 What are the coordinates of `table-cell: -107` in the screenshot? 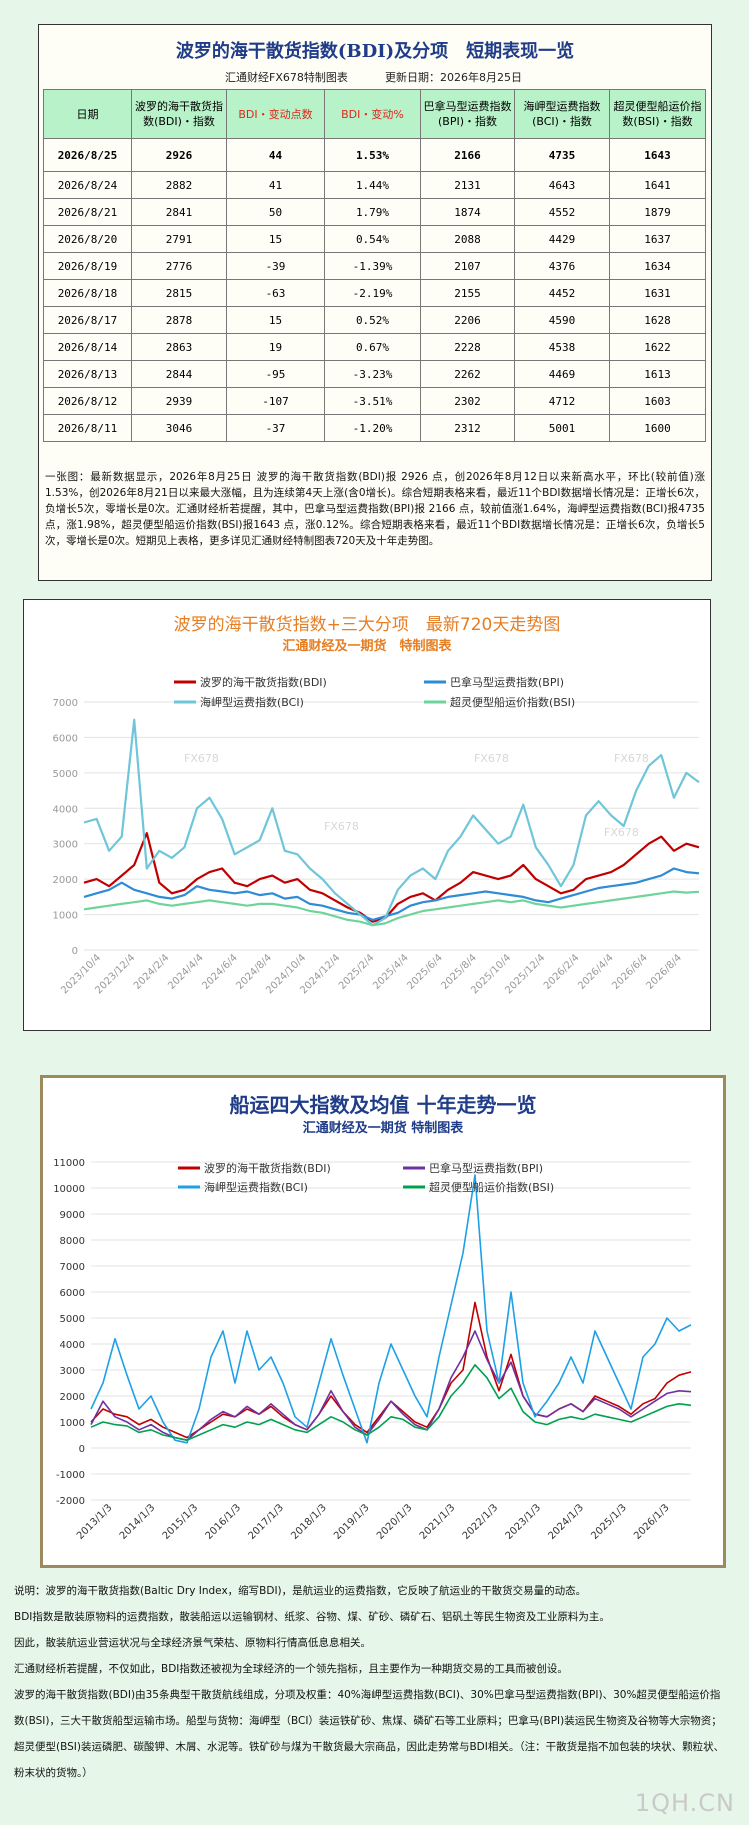 It's located at (275, 401).